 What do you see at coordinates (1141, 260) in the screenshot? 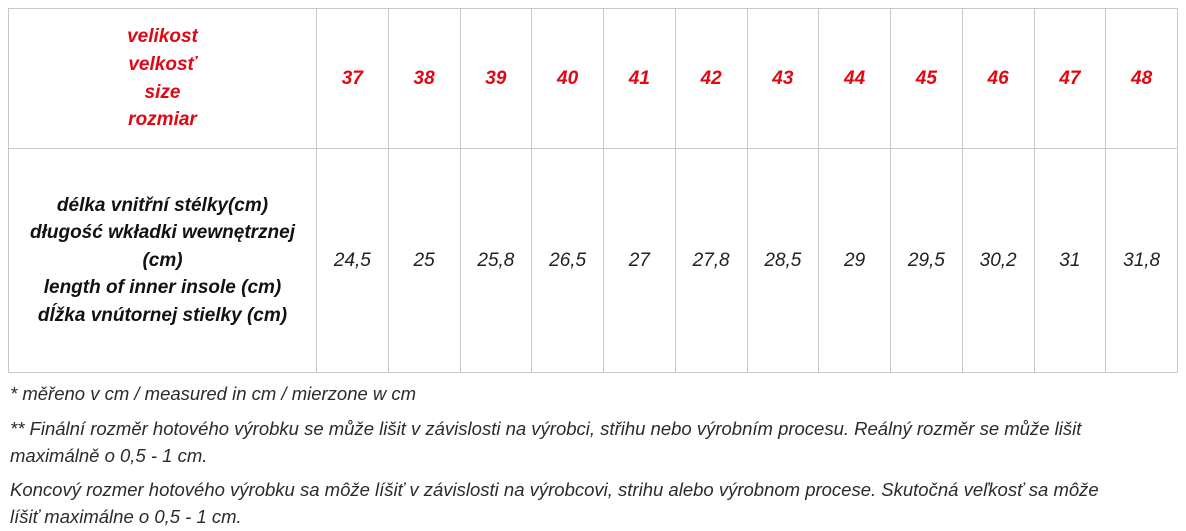
I see `insole-value-cell: 31,8` at bounding box center [1141, 260].